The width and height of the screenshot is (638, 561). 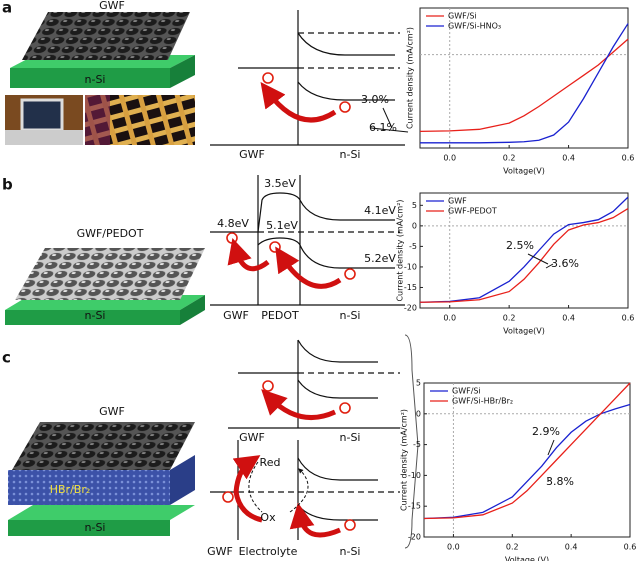 I want to click on annotation: 6.1%, so click(x=383, y=127).